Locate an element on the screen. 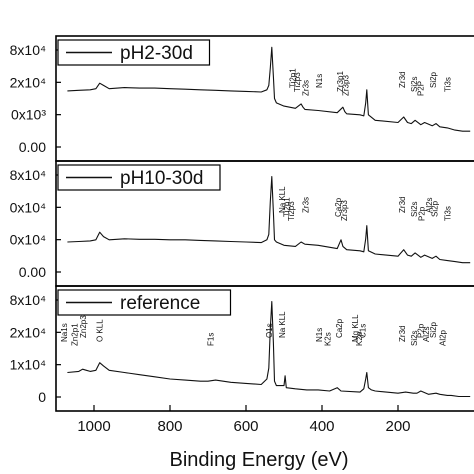 This screenshot has height=474, width=474. x-tick-label: 800 is located at coordinates (169, 426).